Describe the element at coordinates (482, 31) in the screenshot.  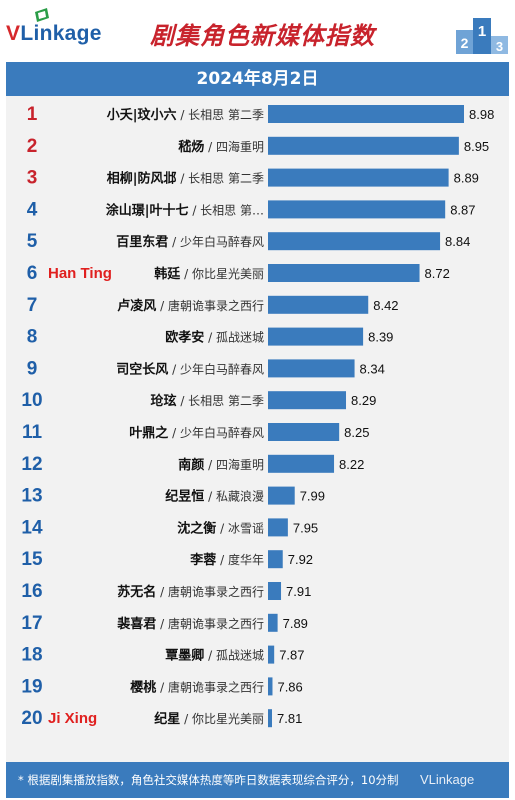
I see `podium-label-1: 1` at that location.